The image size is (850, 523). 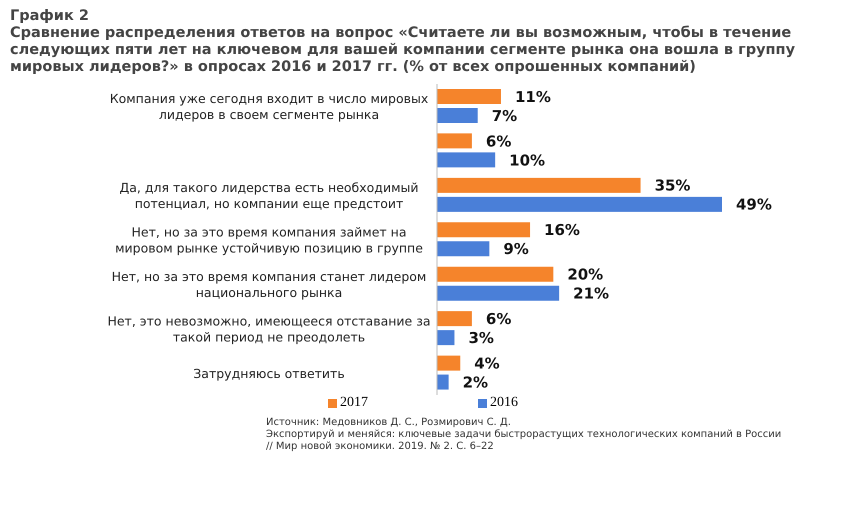 I want to click on data-label: 4%, so click(x=487, y=363).